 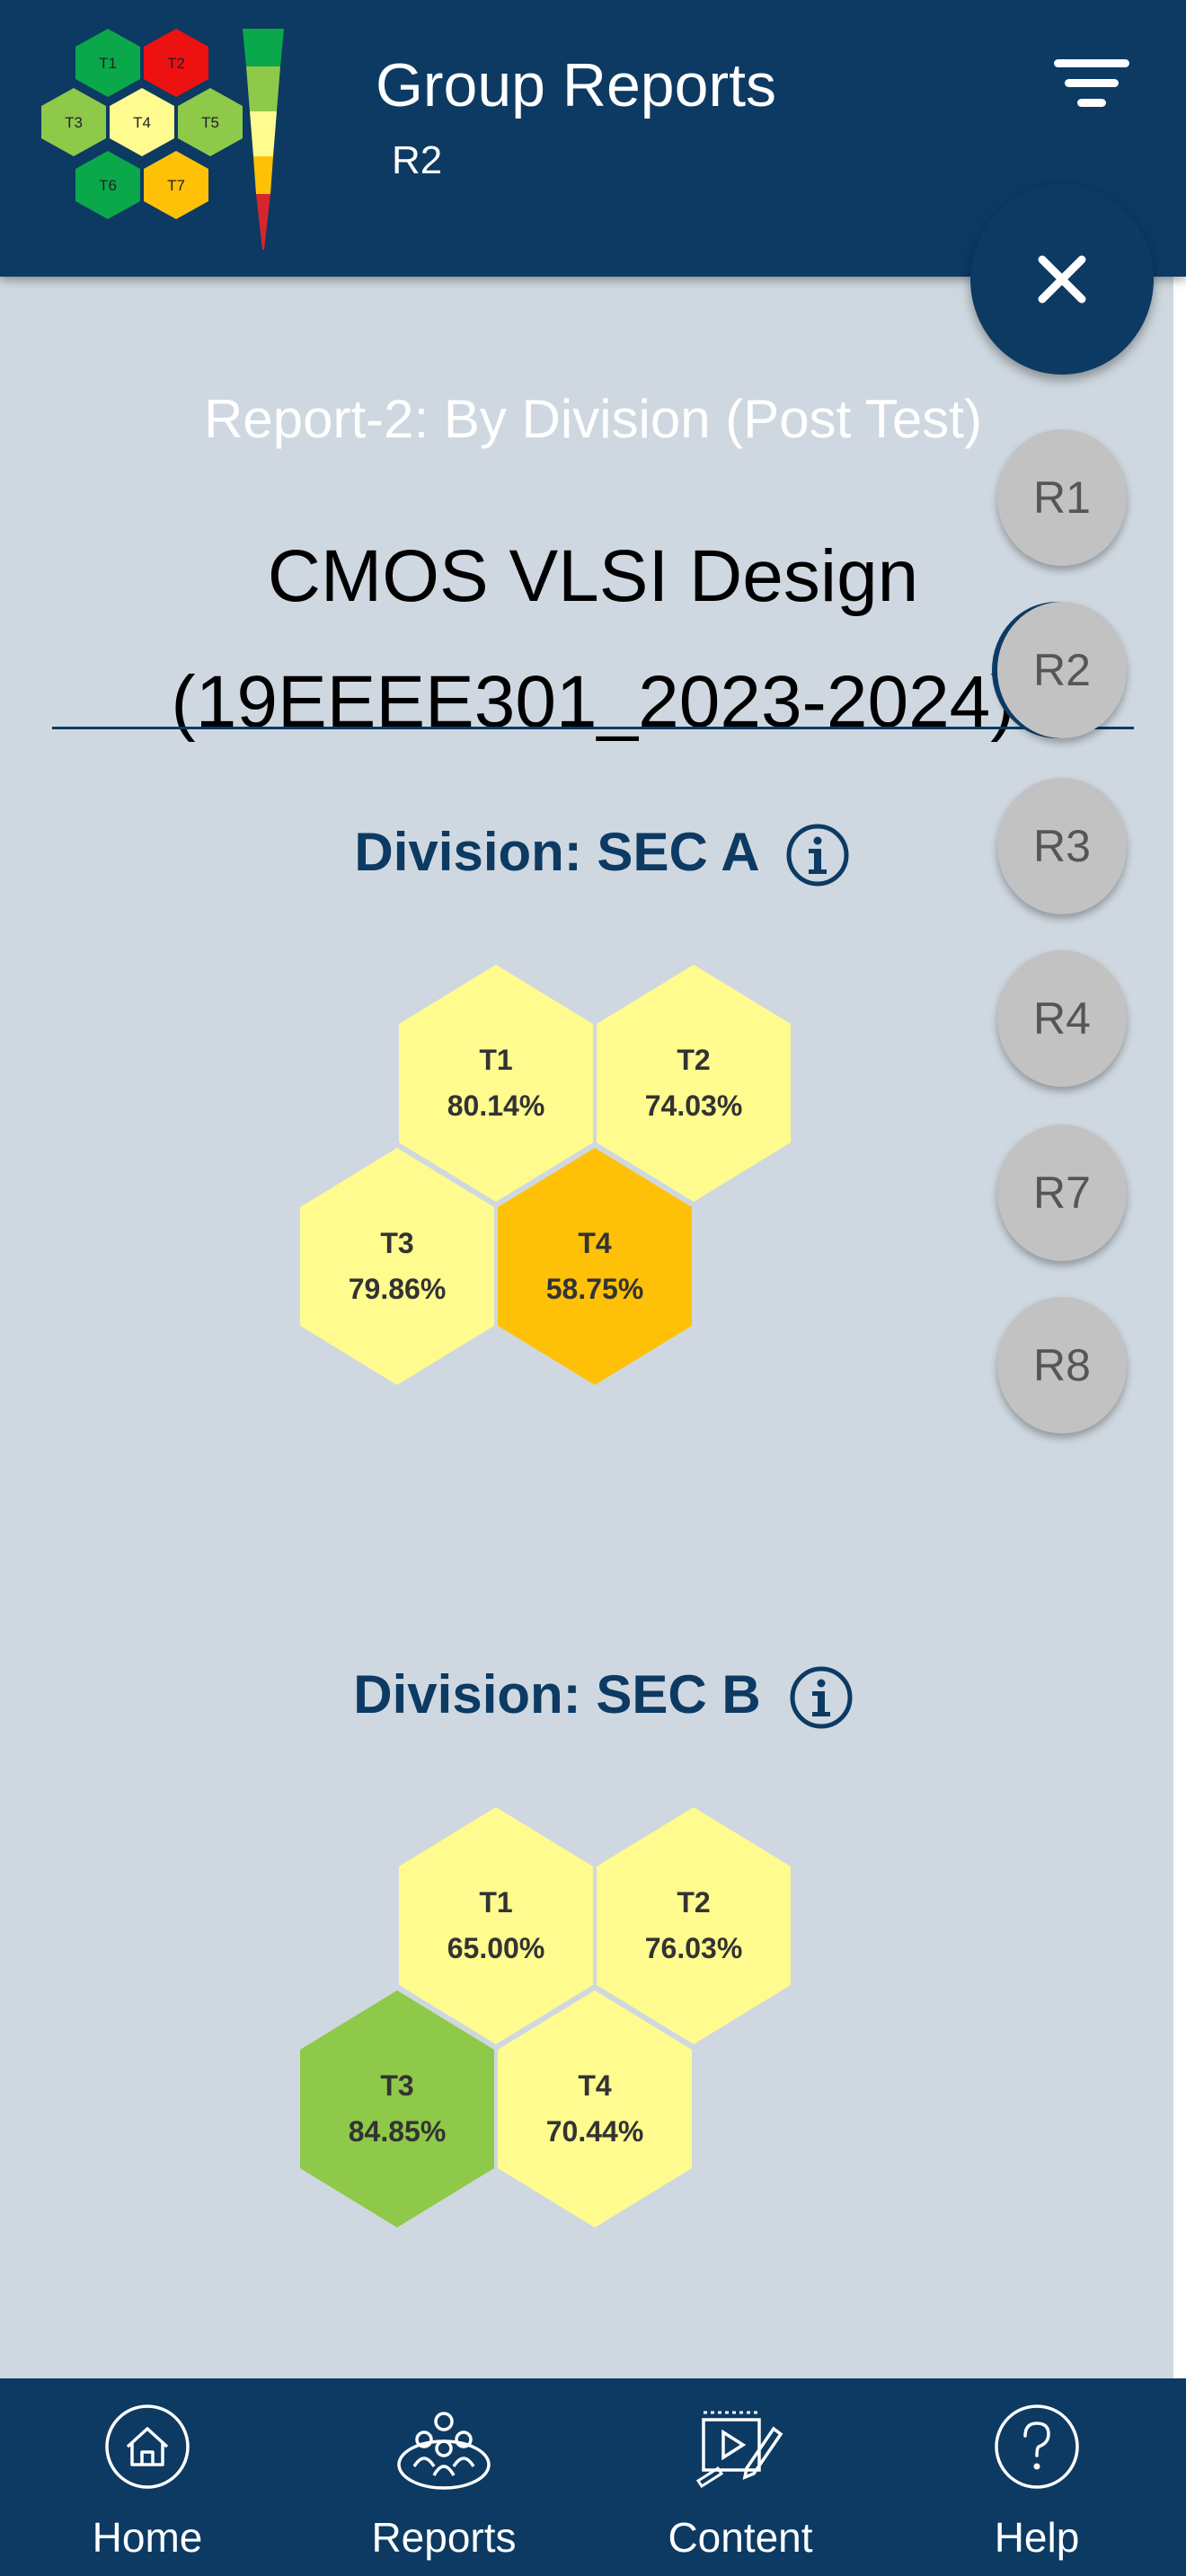 What do you see at coordinates (693, 1948) in the screenshot?
I see `topic-score: 76.03%` at bounding box center [693, 1948].